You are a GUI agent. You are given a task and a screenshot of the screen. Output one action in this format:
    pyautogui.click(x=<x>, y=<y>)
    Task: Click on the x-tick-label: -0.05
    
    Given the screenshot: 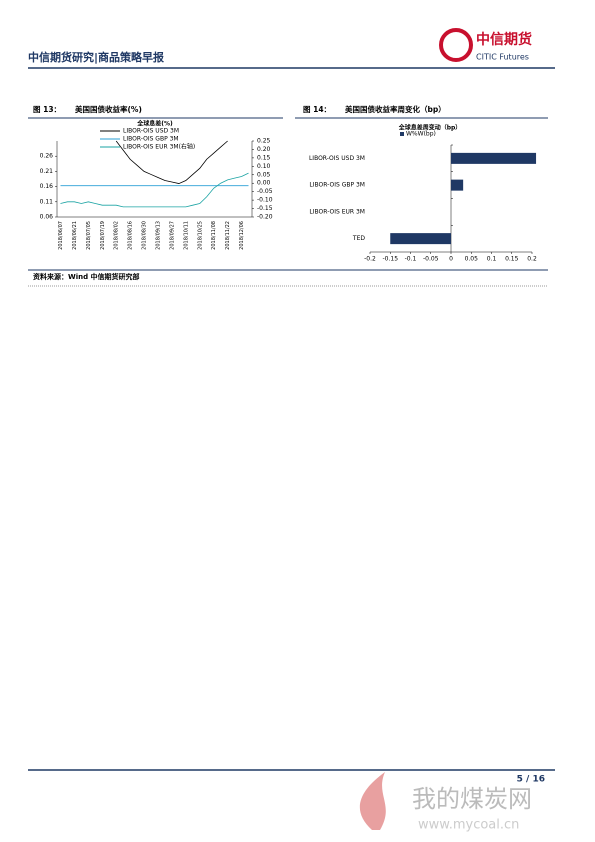 What is the action you would take?
    pyautogui.click(x=431, y=259)
    